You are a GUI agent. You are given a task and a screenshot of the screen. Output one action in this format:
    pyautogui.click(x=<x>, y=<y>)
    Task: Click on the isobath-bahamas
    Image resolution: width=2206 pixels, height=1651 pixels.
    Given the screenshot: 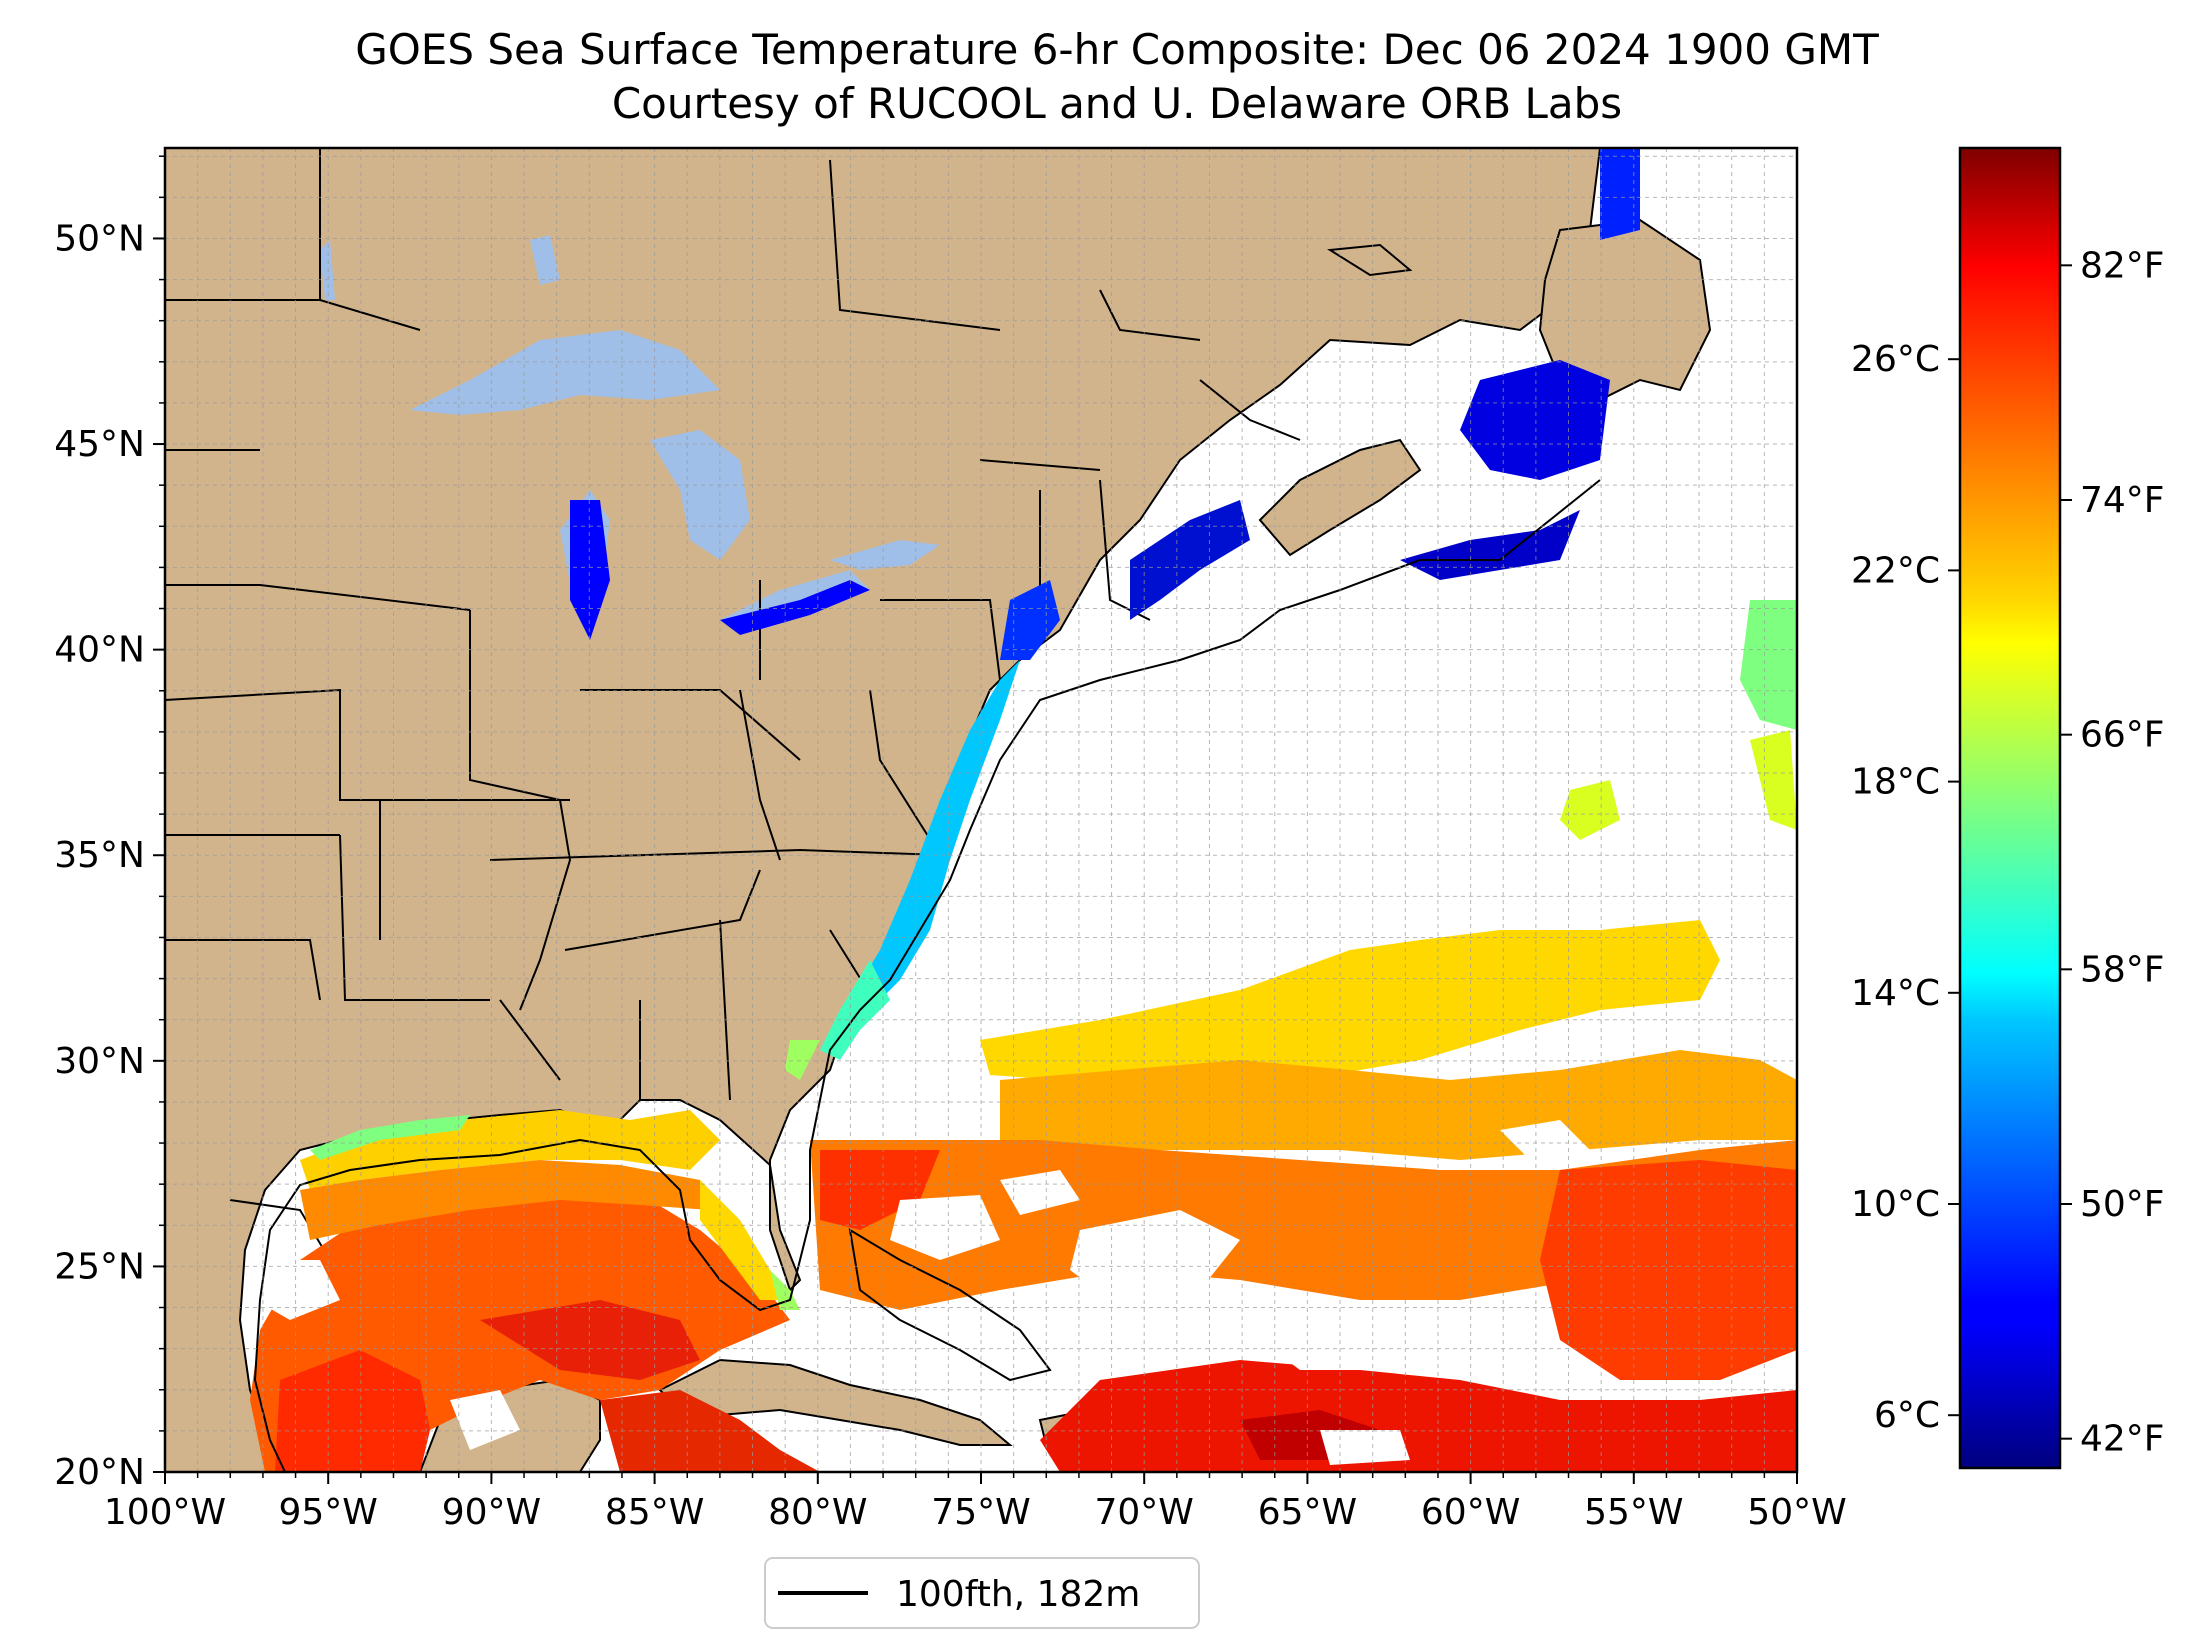 What is the action you would take?
    pyautogui.click(x=950, y=1305)
    